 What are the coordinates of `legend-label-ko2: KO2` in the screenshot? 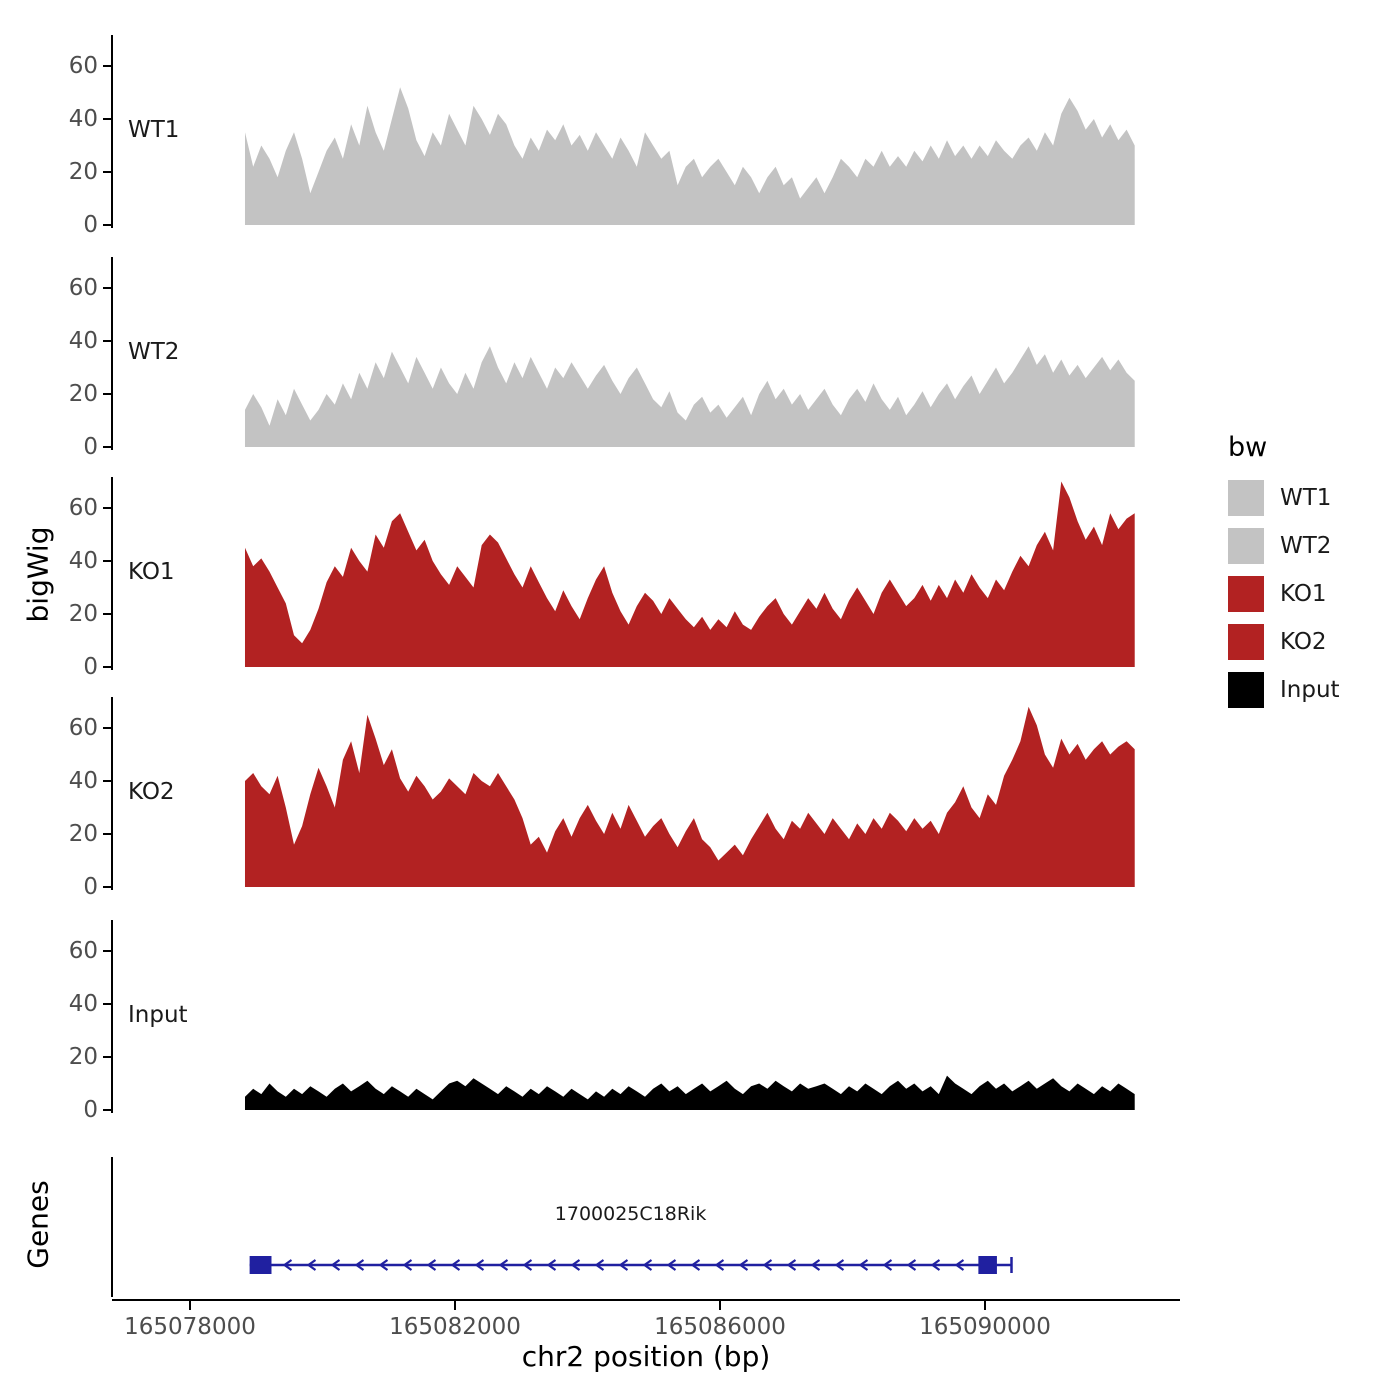 It's located at (1303, 642).